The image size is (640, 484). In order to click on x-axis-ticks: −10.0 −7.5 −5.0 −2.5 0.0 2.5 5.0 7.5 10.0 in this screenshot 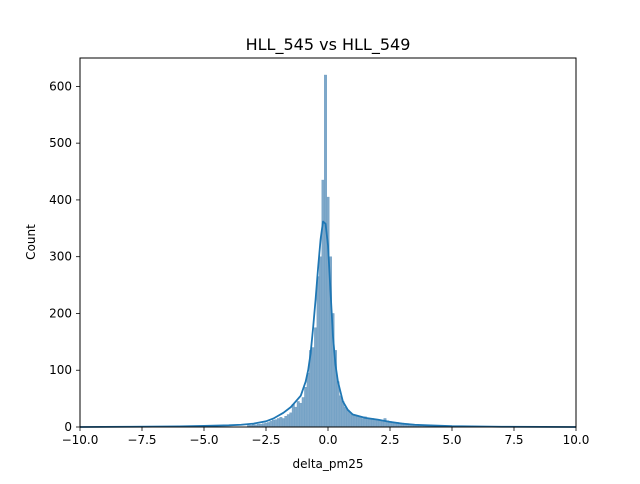, I will do `click(326, 437)`.